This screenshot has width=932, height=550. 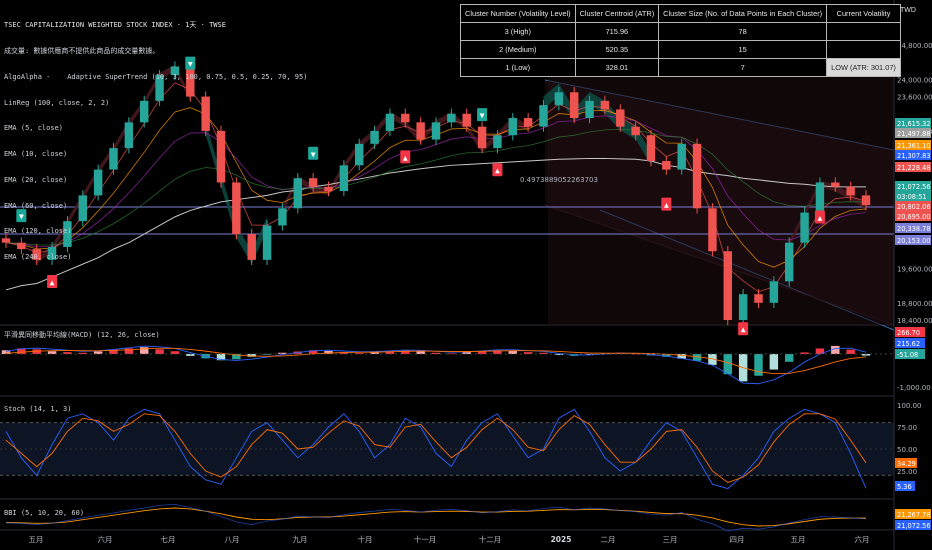 I want to click on indicator-legend-2: EMA (5, close), so click(x=34, y=128).